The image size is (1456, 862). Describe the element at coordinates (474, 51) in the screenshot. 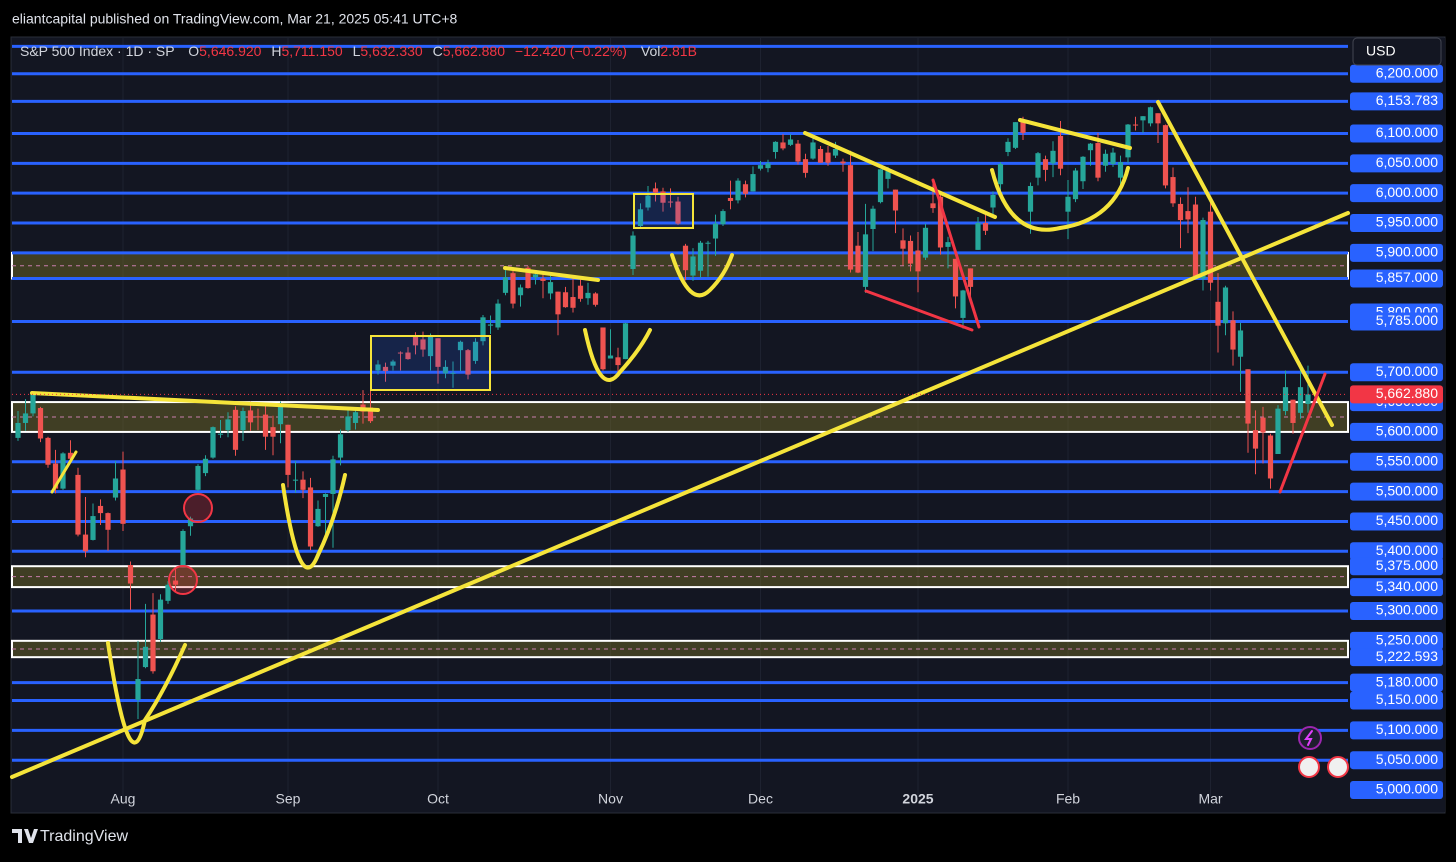

I see `legend-value: 5,662.880` at that location.